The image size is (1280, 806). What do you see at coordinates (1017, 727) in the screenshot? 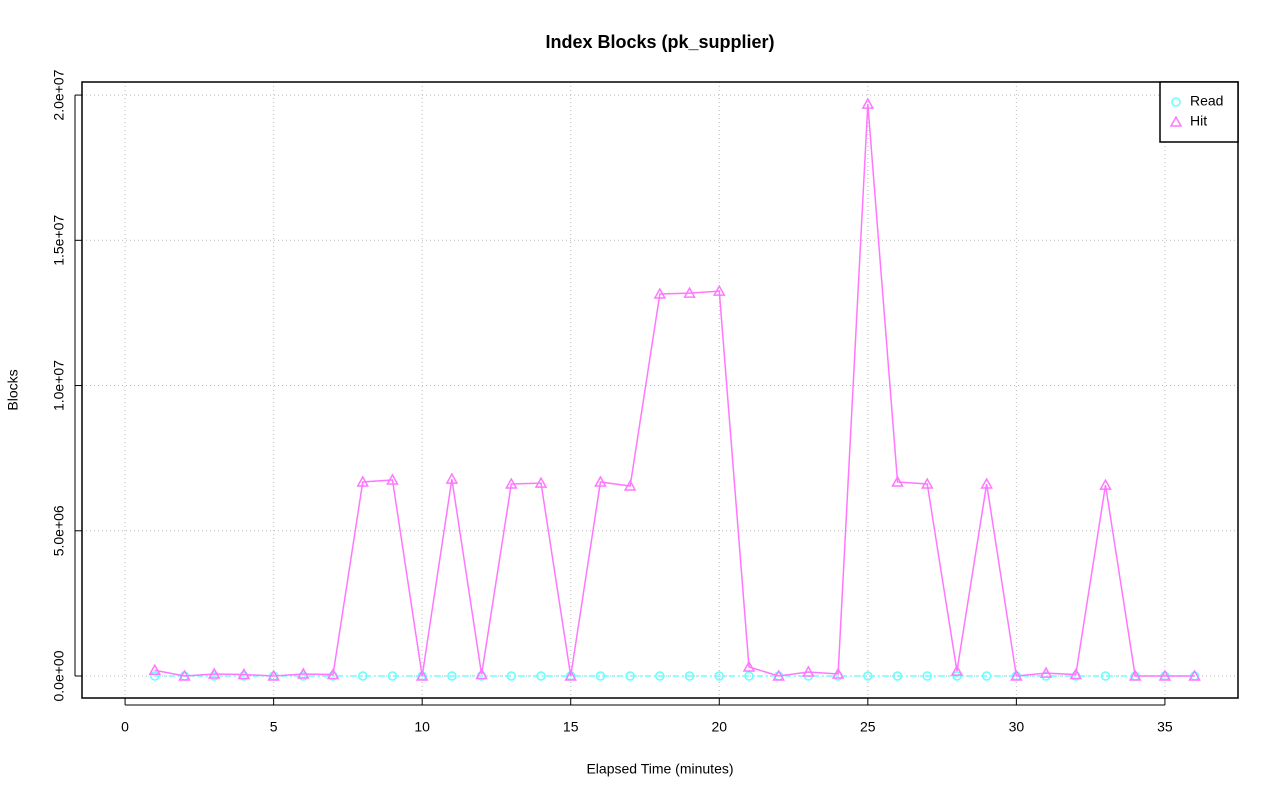
I see `x-tick-label: 30` at bounding box center [1017, 727].